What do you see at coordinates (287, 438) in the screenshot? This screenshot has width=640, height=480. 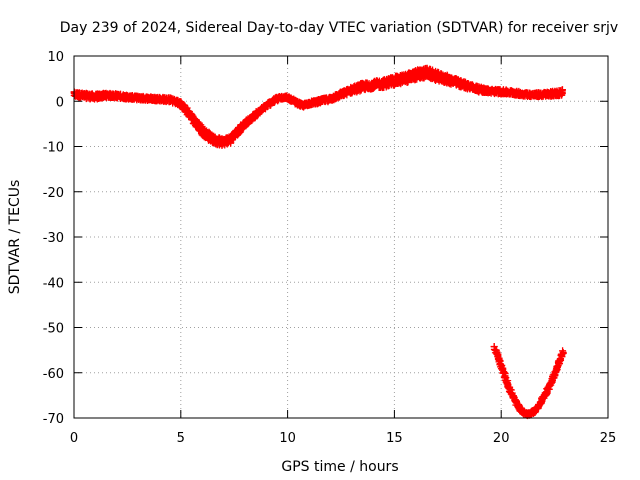 I see `x-tick-label: 10` at bounding box center [287, 438].